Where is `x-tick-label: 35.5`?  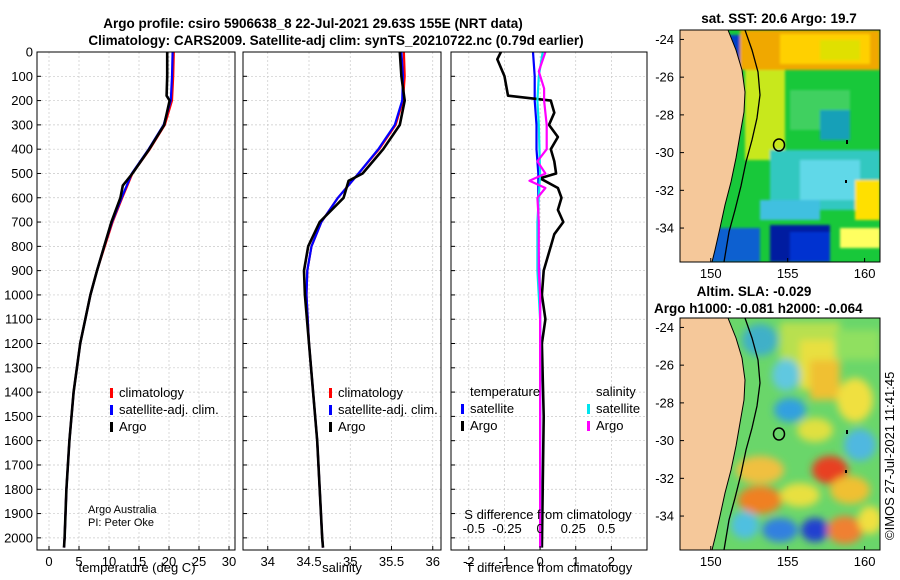
x-tick-label: 35.5 is located at coordinates (391, 561).